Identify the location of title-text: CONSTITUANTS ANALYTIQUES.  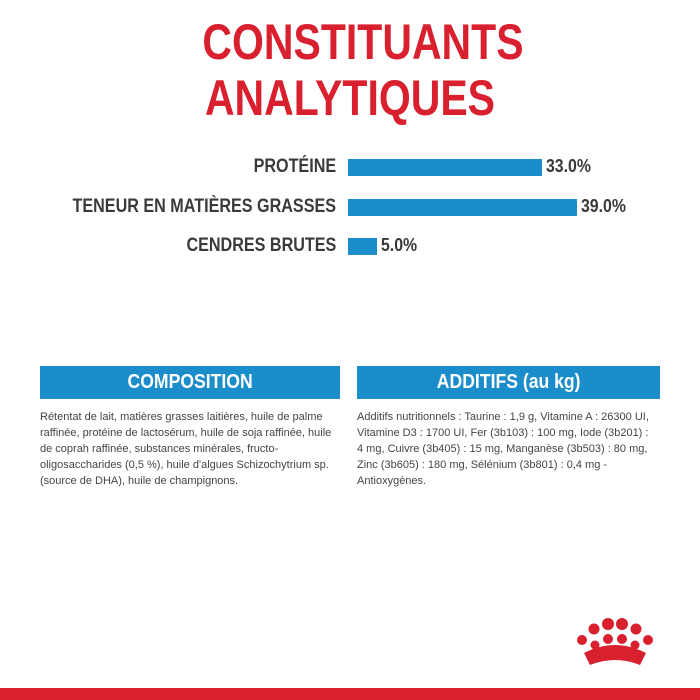
(363, 70).